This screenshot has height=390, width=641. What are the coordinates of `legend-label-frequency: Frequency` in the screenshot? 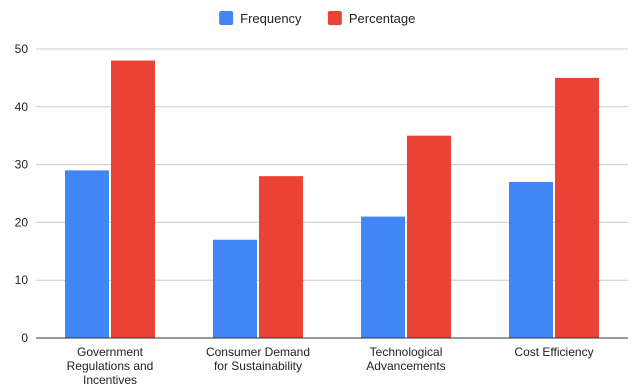 It's located at (271, 18).